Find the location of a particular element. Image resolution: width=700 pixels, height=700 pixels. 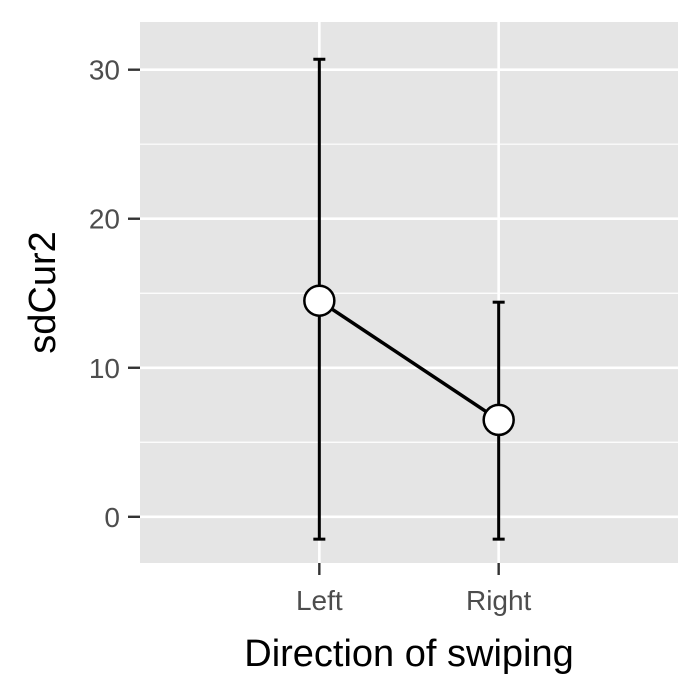

data-points is located at coordinates (409, 360).